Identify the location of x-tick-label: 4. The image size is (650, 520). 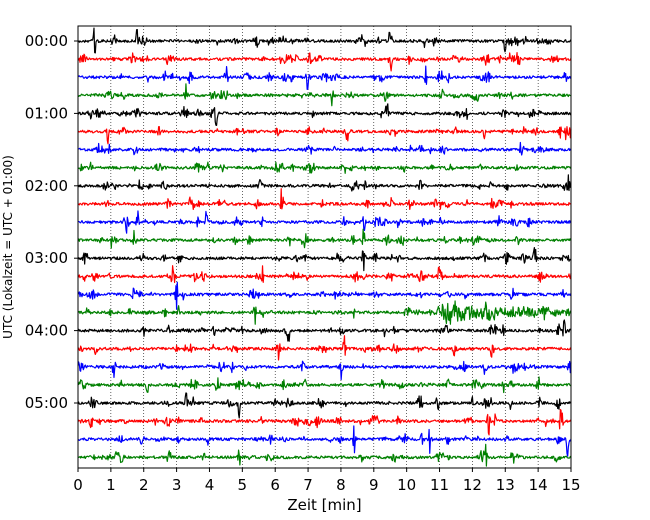
(210, 485).